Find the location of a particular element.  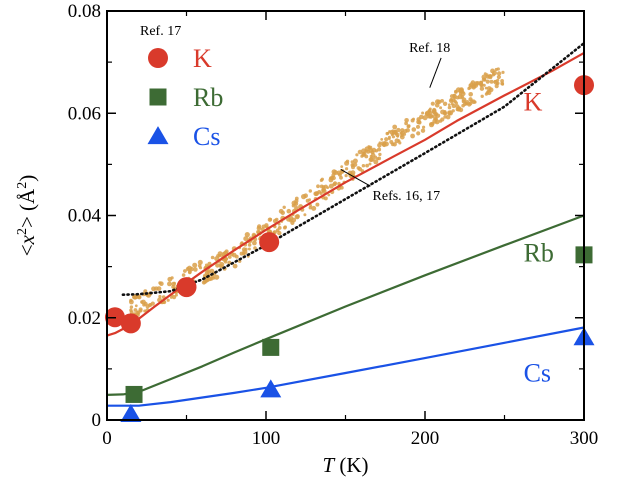

legend-label-rb: Rb is located at coordinates (208, 97).